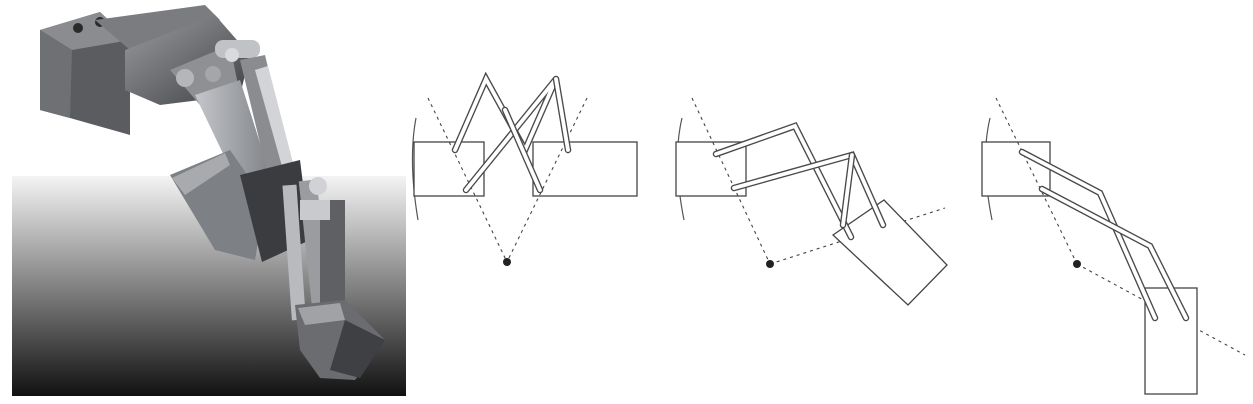 The height and width of the screenshot is (404, 1253). Describe the element at coordinates (130, 70) in the screenshot. I see `mounting-block` at that location.